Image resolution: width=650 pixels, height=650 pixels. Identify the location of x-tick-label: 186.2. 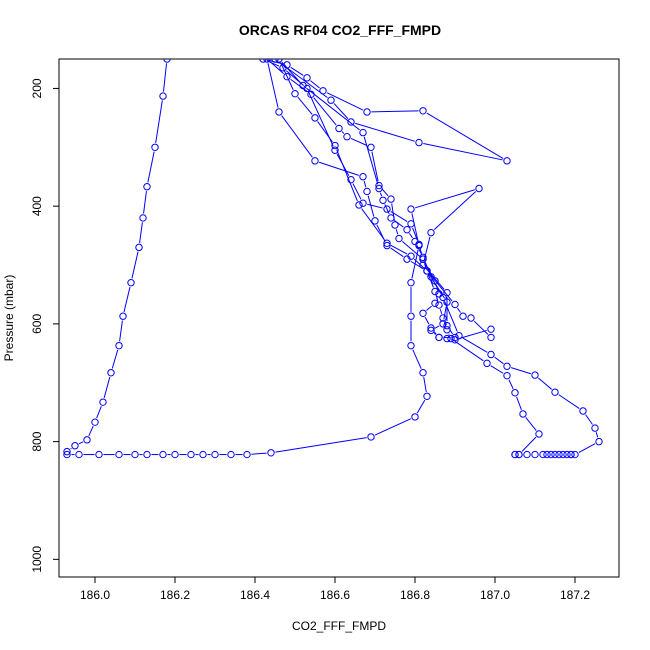
(175, 595).